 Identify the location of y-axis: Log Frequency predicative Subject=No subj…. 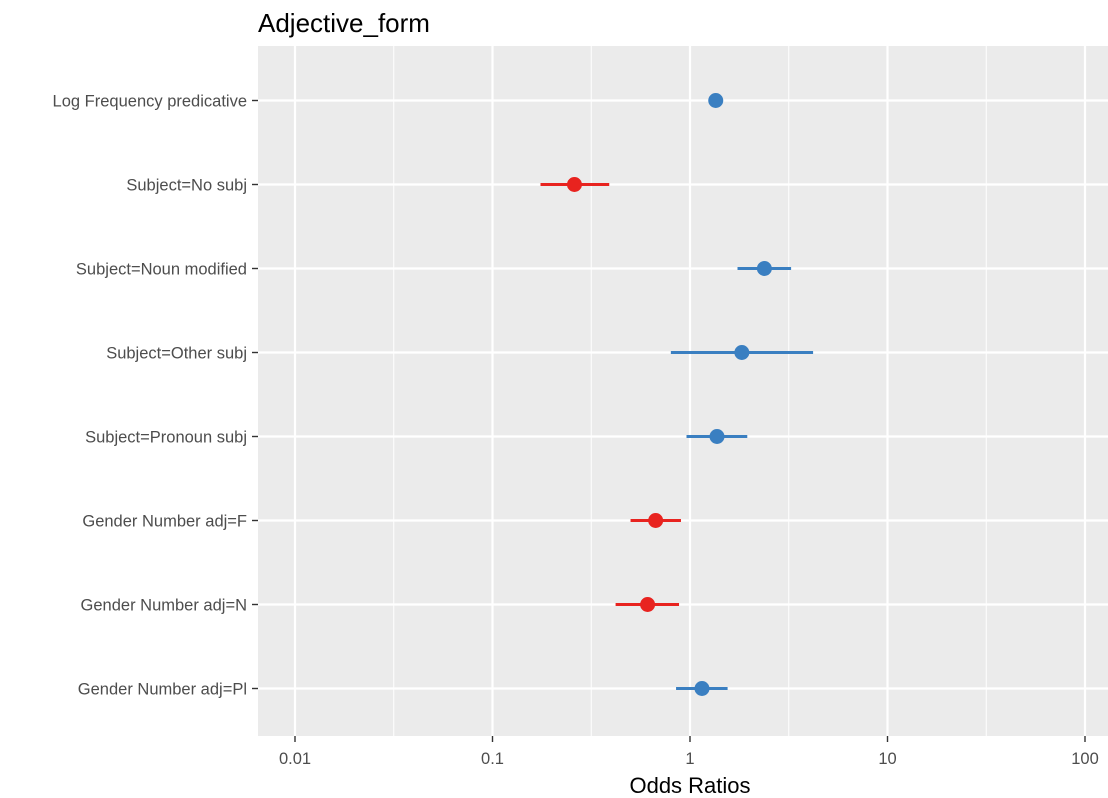
(155, 396).